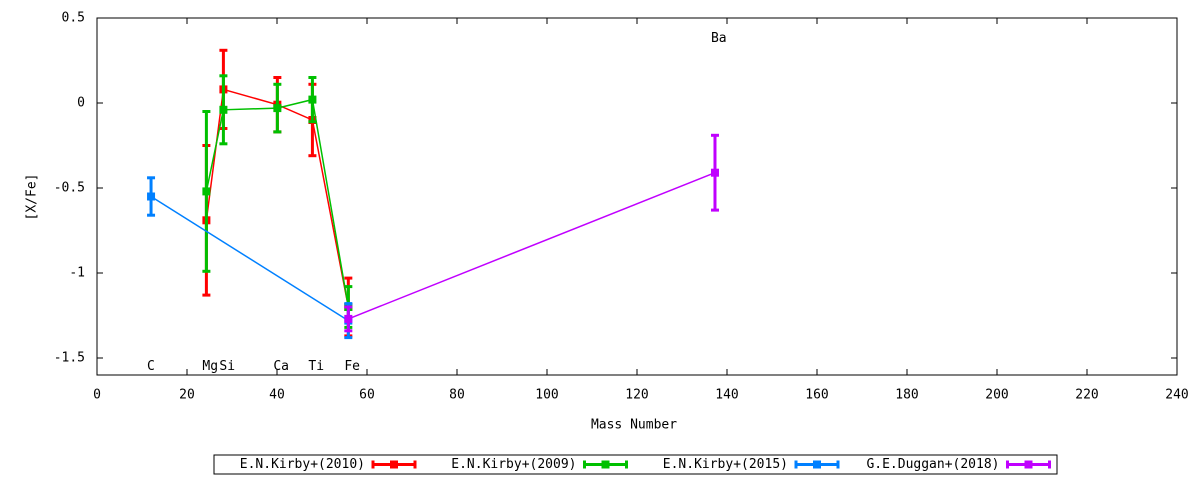 Image resolution: width=1200 pixels, height=480 pixels. I want to click on x-tick-label: 220, so click(1086, 395).